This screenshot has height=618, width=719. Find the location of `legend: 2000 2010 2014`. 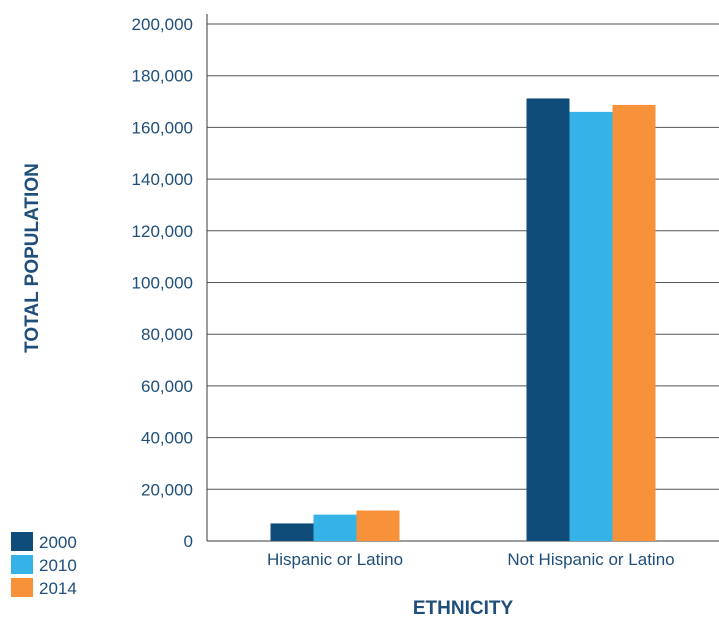

legend: 2000 2010 2014 is located at coordinates (44, 565).